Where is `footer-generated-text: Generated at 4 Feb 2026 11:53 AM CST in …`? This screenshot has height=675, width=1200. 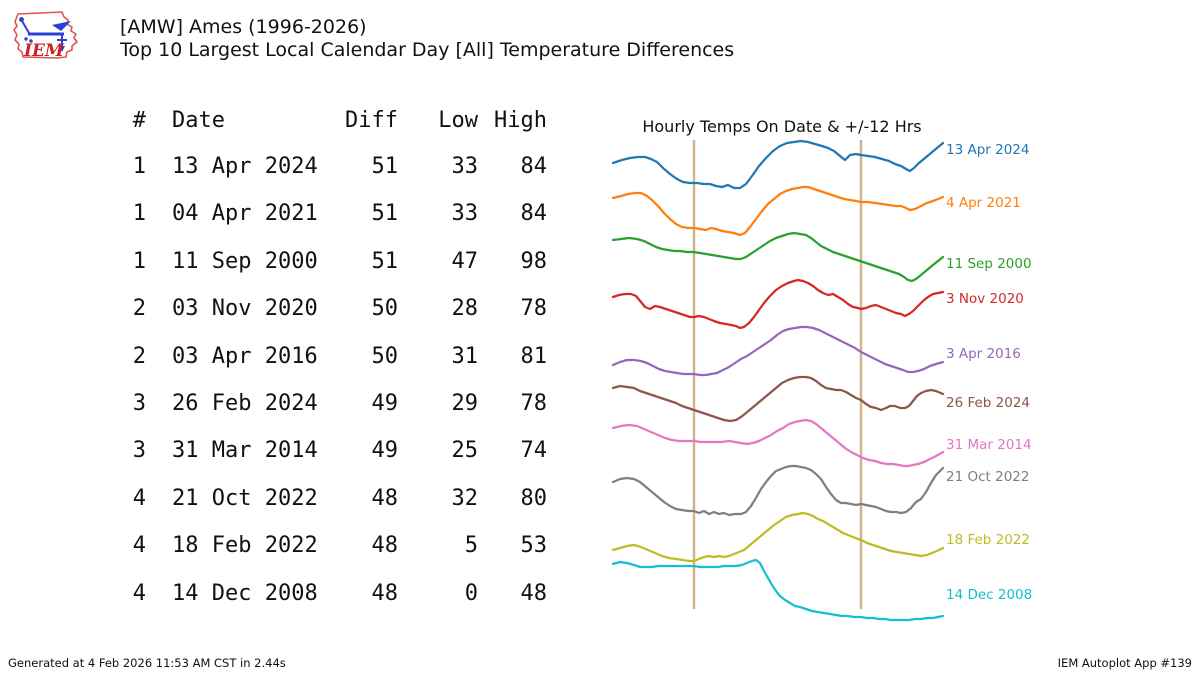 footer-generated-text: Generated at 4 Feb 2026 11:53 AM CST in … is located at coordinates (147, 663).